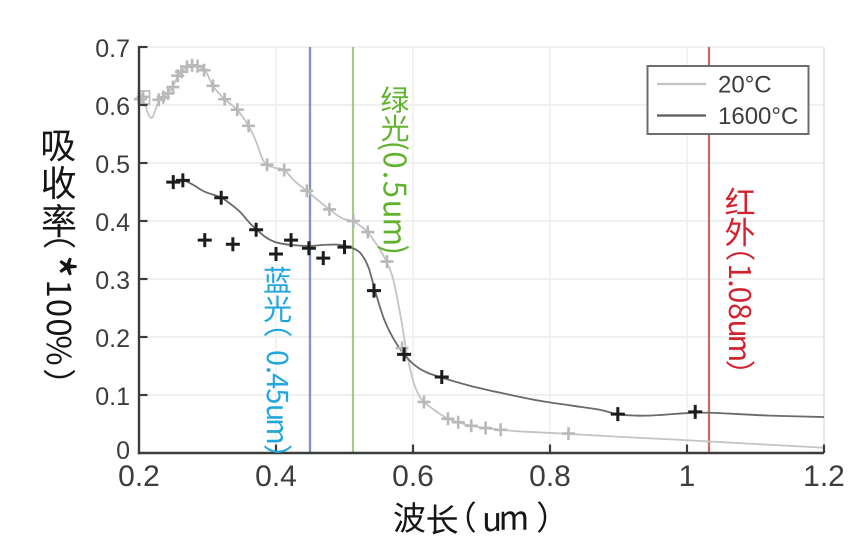  Describe the element at coordinates (687, 476) in the screenshot. I see `svg-text: 1` at that location.